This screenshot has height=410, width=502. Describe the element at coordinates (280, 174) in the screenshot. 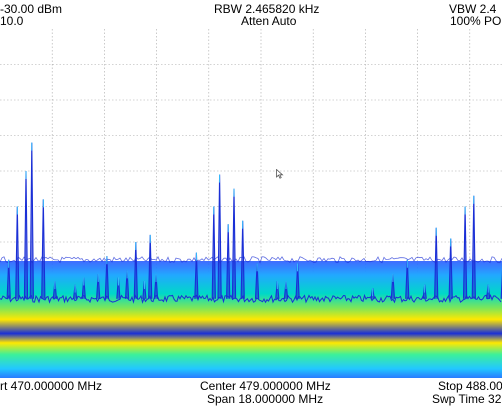

I see `mouse-pointer-icon` at that location.